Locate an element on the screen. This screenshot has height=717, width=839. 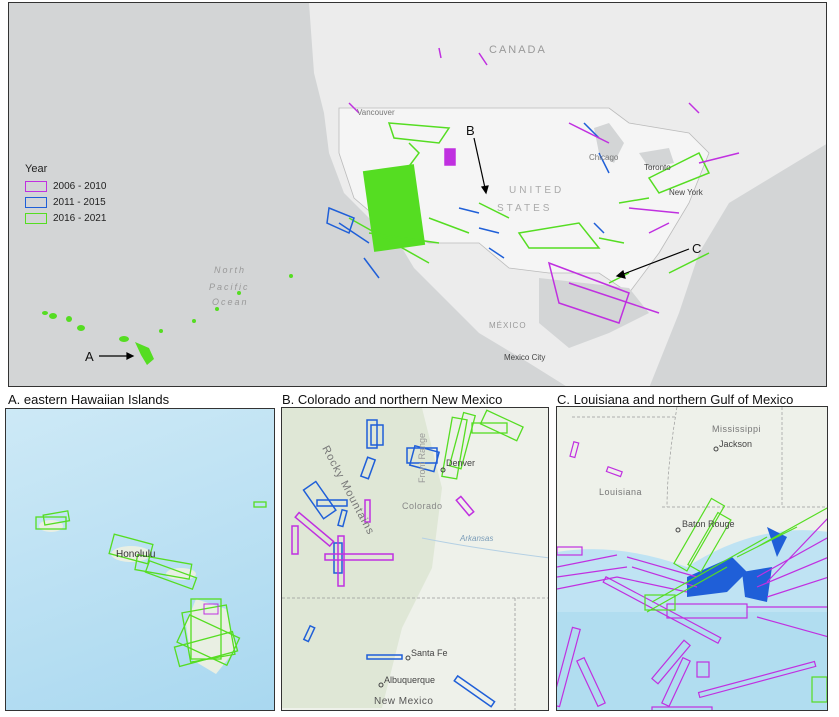
label-vancouver: Vancouver is located at coordinates (376, 112).